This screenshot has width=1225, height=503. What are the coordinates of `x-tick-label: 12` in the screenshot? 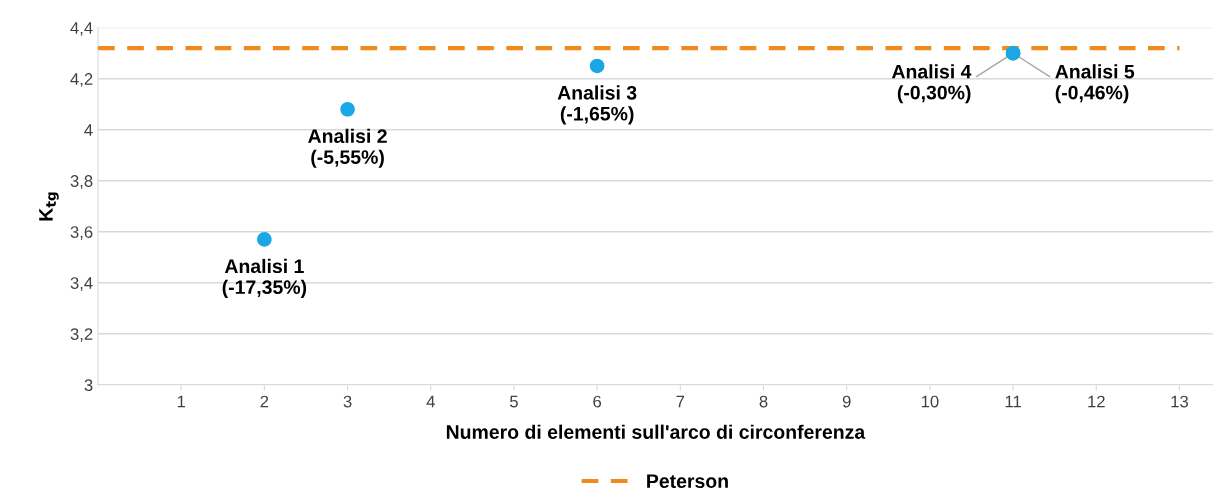 It's located at (1096, 401).